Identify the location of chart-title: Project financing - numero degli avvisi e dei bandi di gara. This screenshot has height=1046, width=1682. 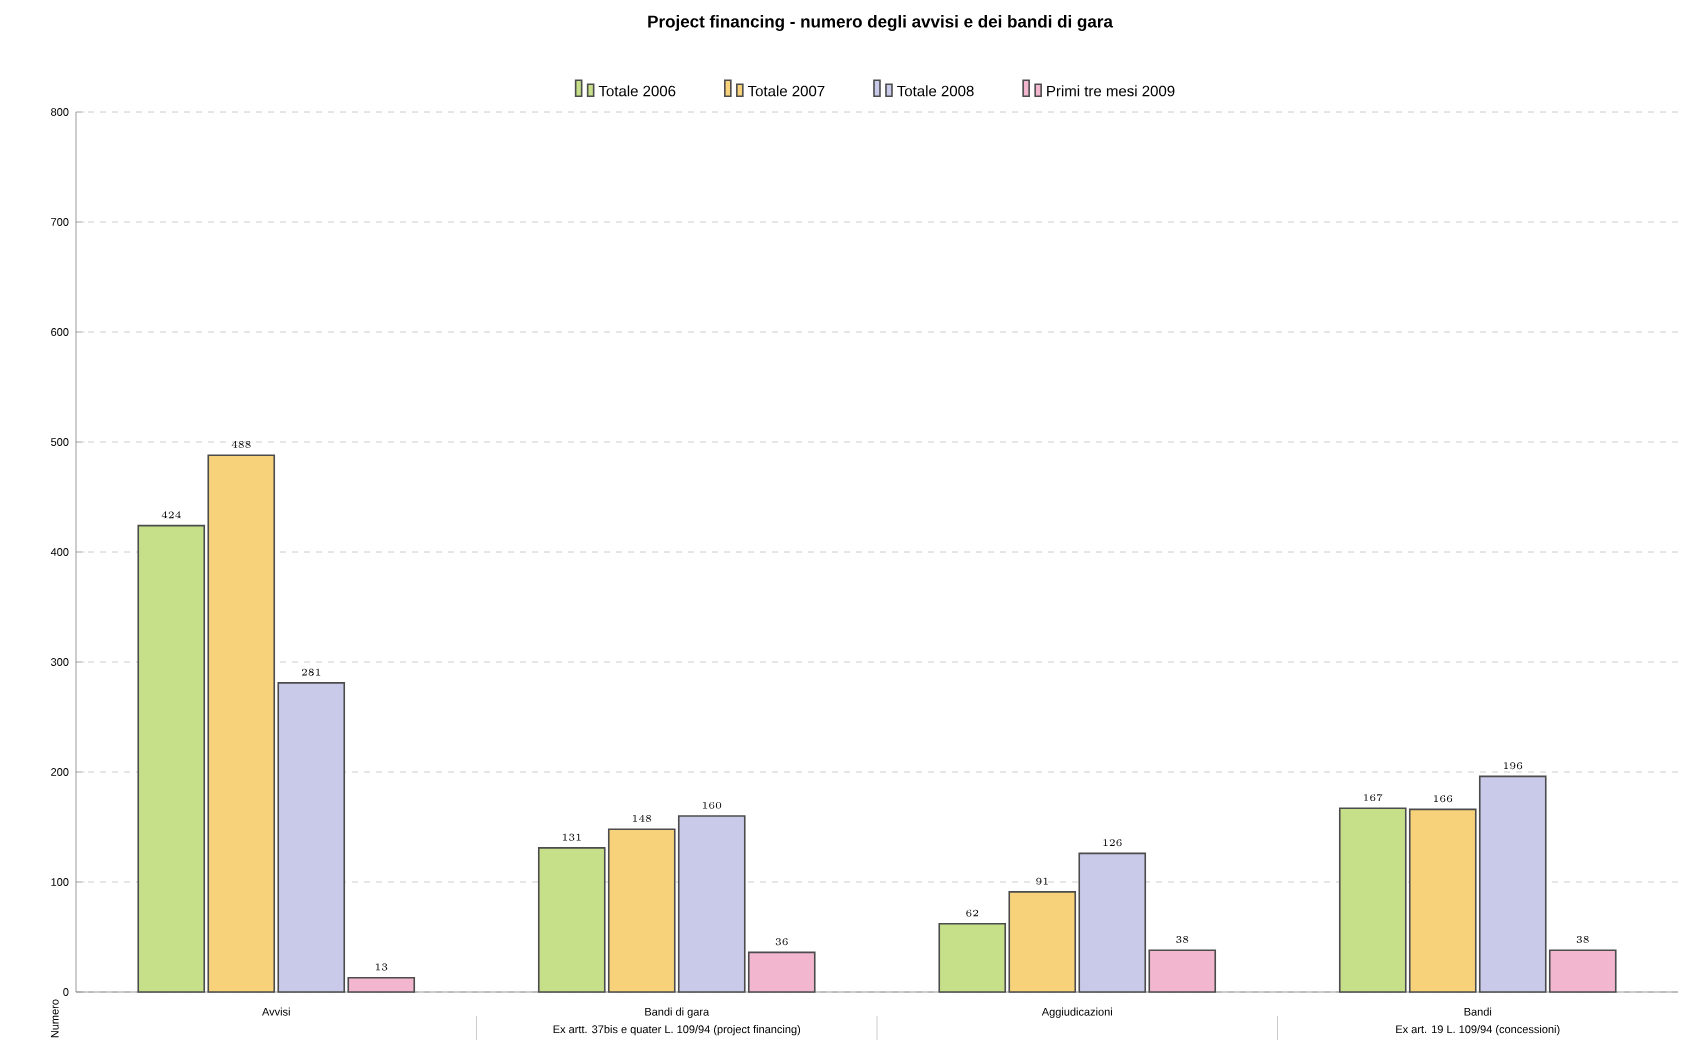
(880, 23).